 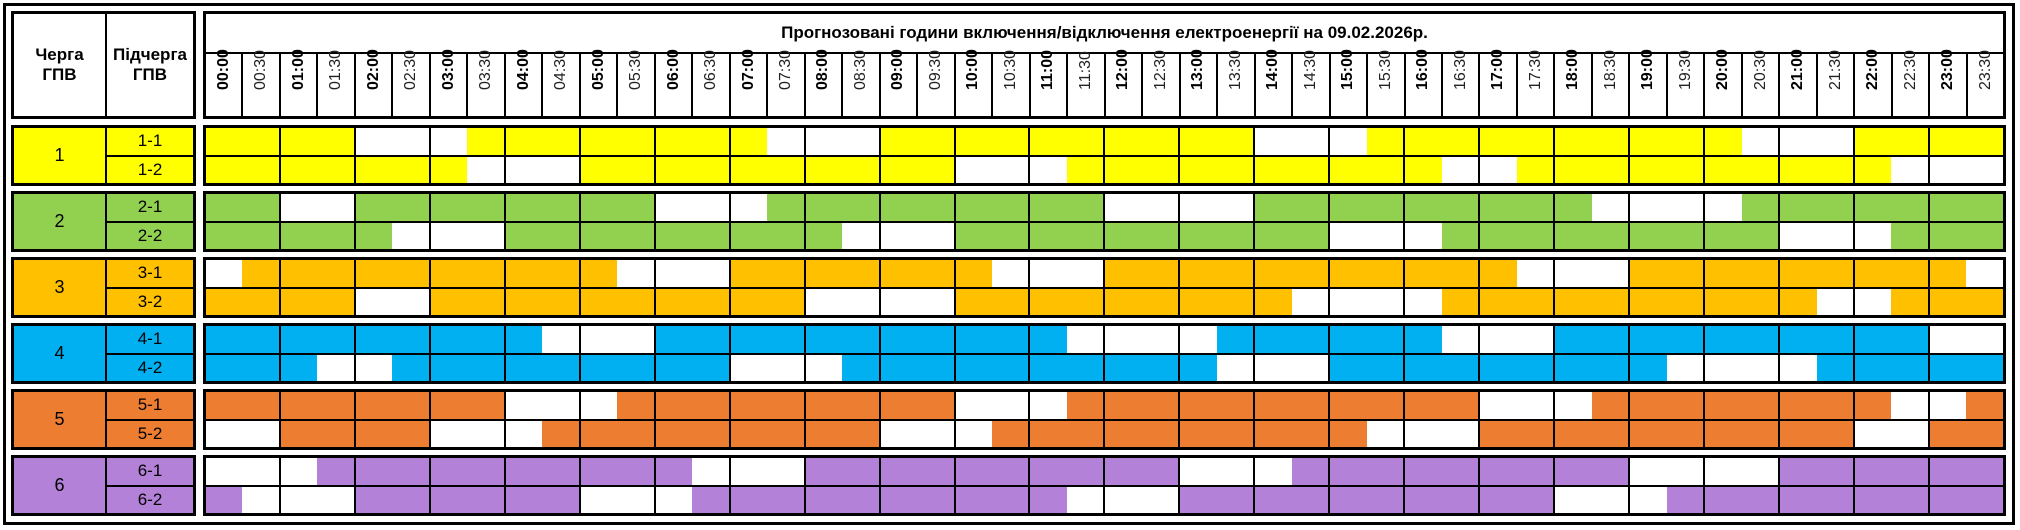 What do you see at coordinates (1048, 69) in the screenshot?
I see `time-slot-label: 11:00` at bounding box center [1048, 69].